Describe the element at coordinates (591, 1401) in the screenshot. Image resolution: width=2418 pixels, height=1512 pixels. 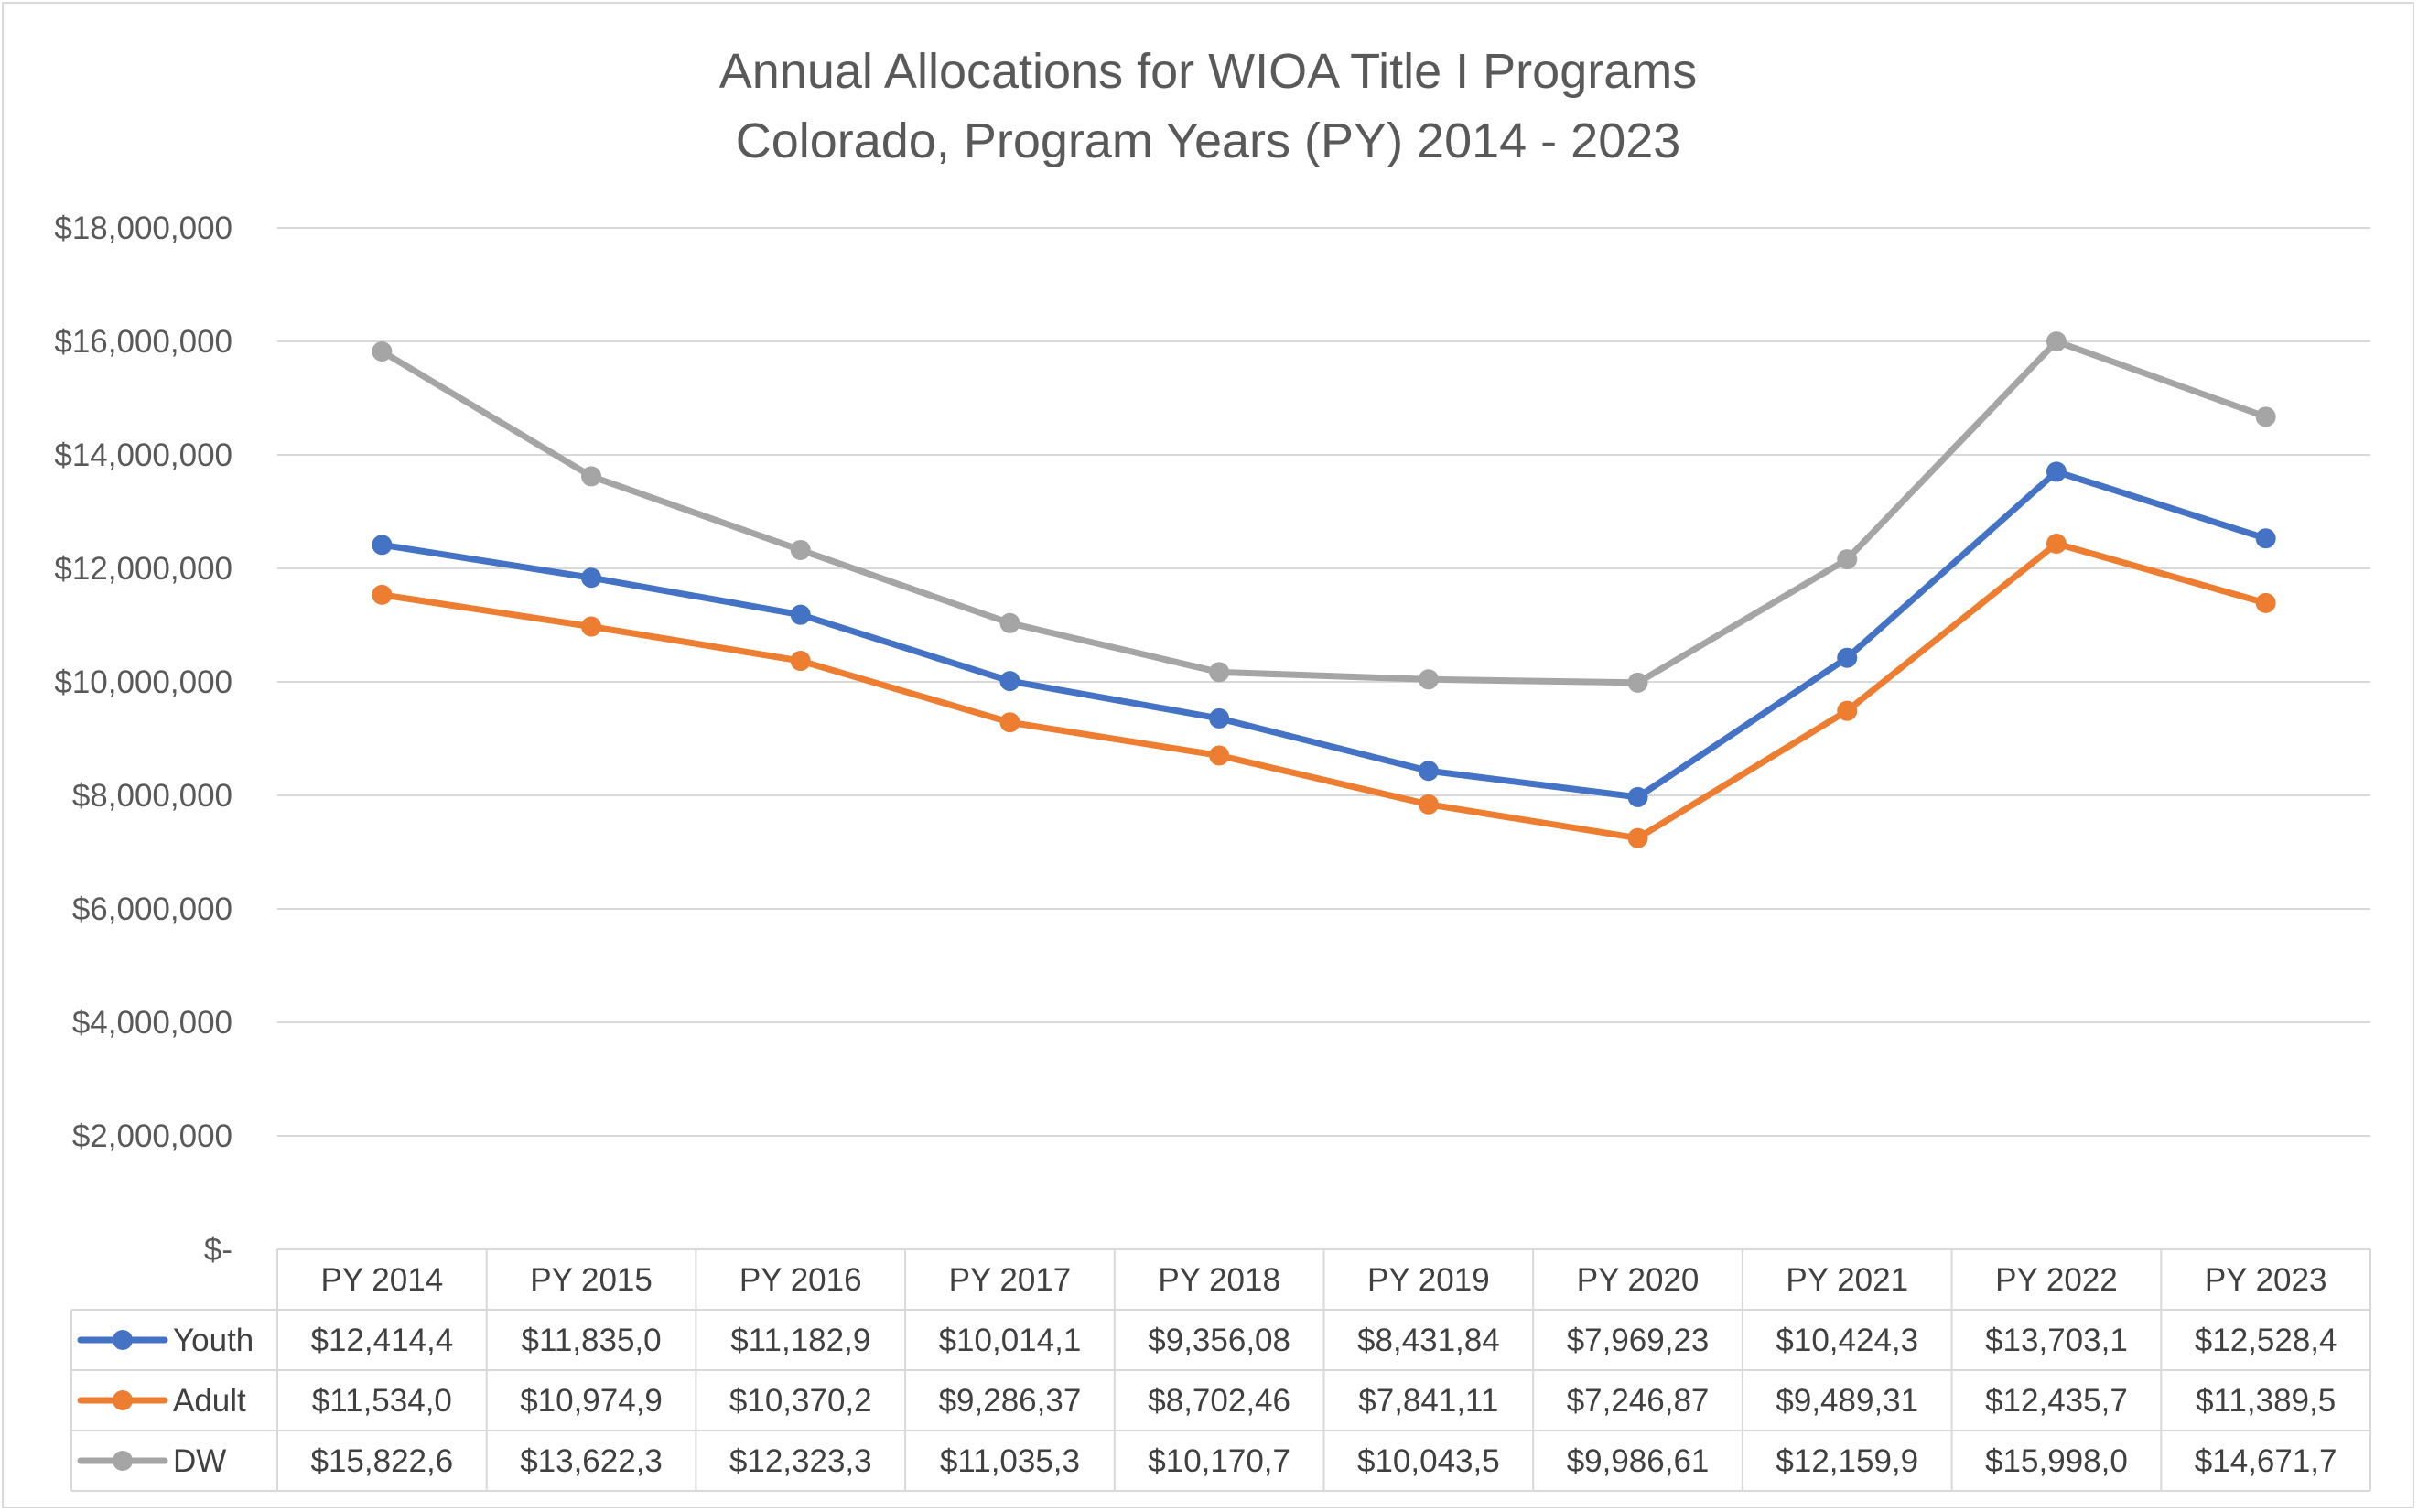
I see `data-table-cell: $10,974,9` at that location.